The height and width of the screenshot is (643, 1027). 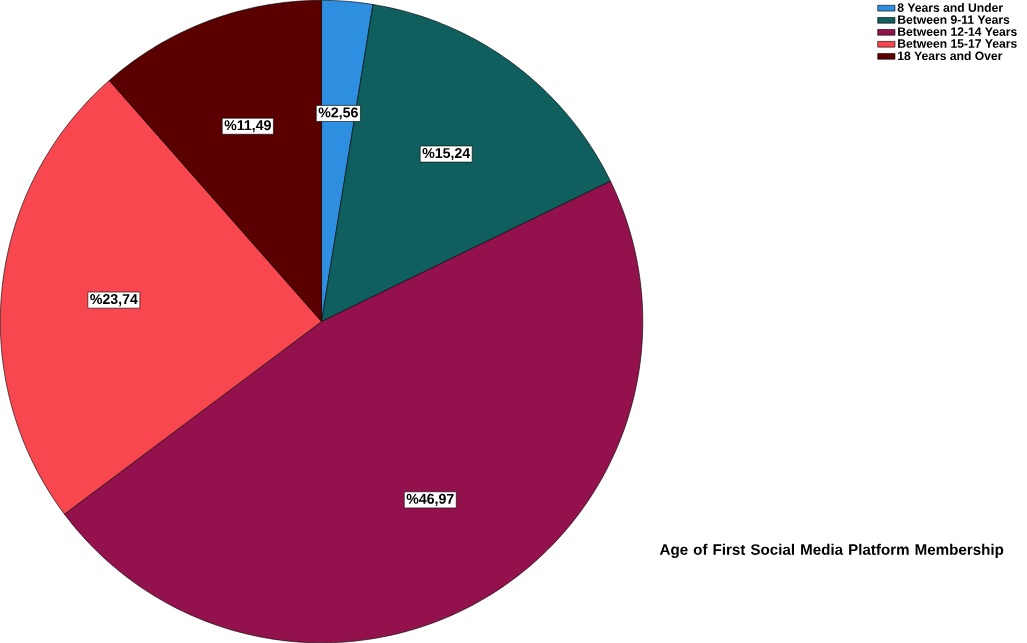 I want to click on data-label: %2,56, so click(x=338, y=113).